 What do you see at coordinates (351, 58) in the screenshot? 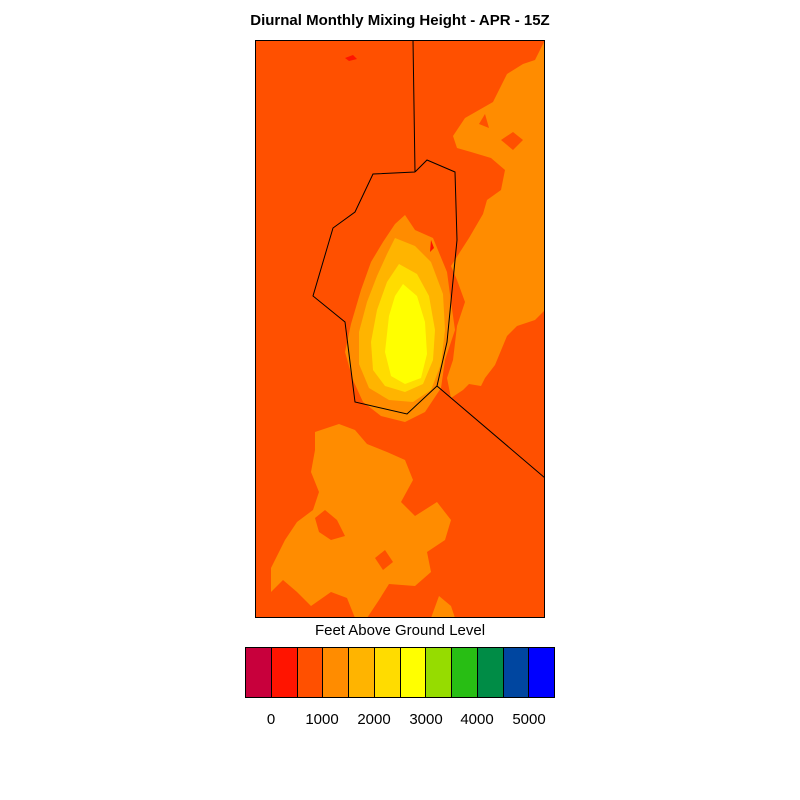
I see `contour-red-spot-north` at bounding box center [351, 58].